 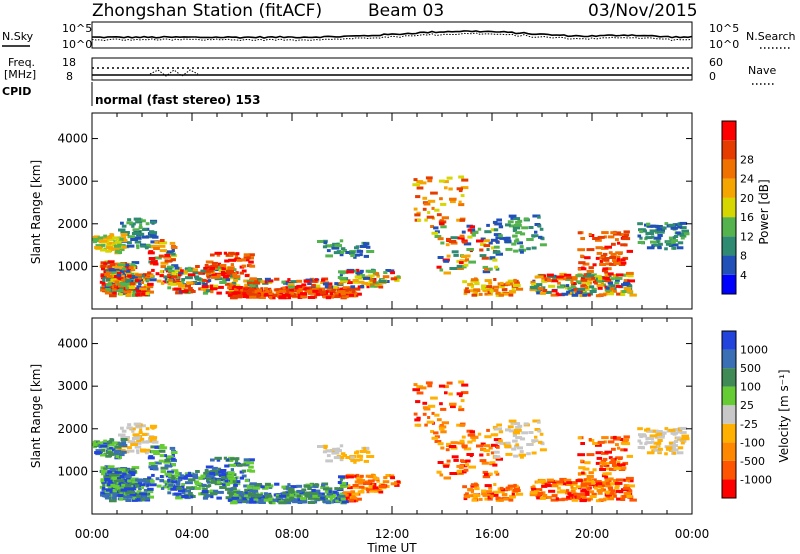 I want to click on y-tick-label: 2000, so click(x=72, y=224).